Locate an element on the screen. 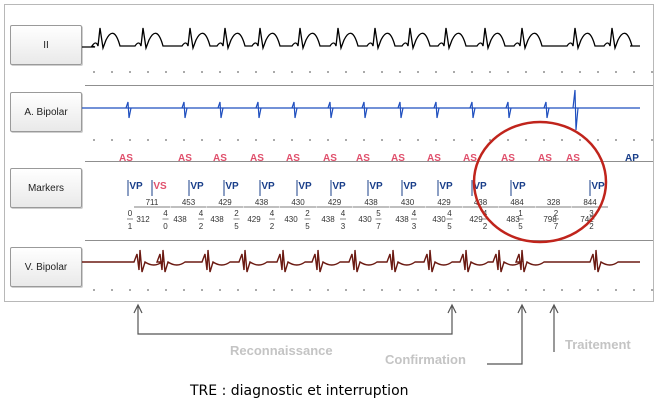  grid-dots is located at coordinates (369, 74).